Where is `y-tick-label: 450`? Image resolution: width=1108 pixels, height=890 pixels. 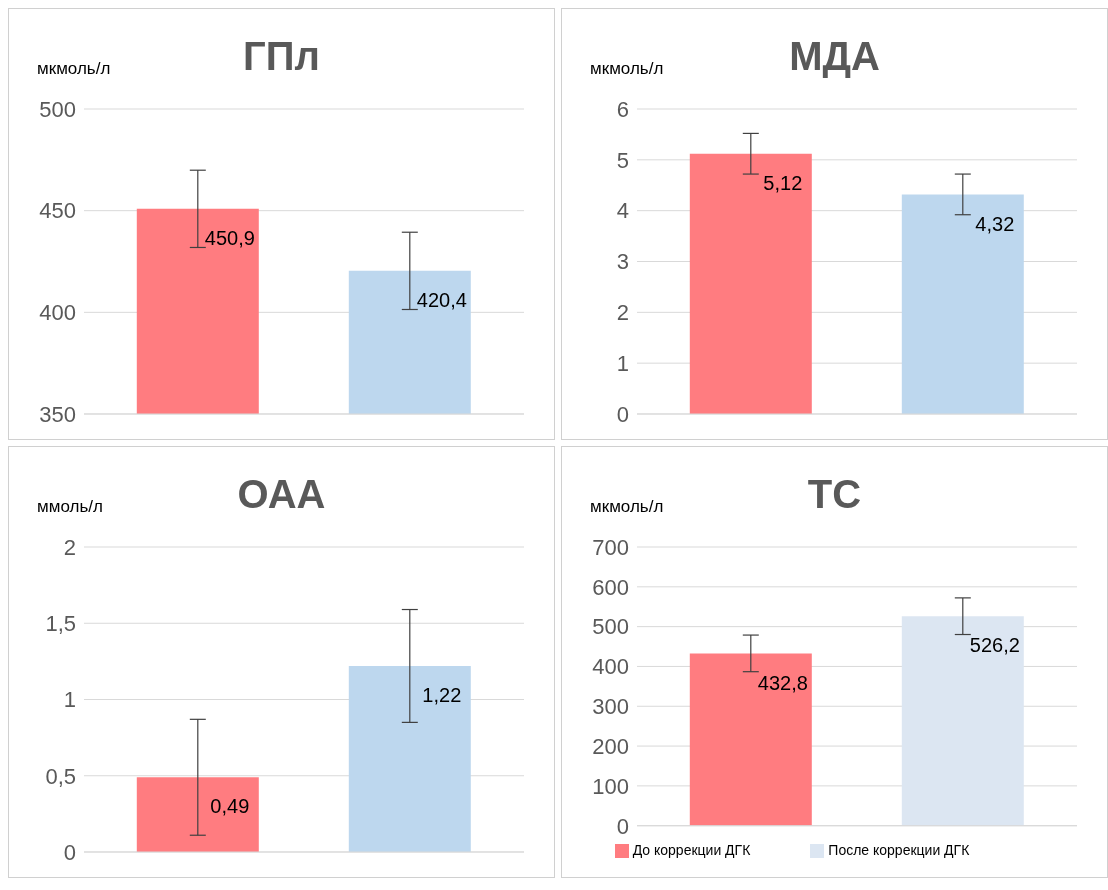 y-tick-label: 450 is located at coordinates (57, 211).